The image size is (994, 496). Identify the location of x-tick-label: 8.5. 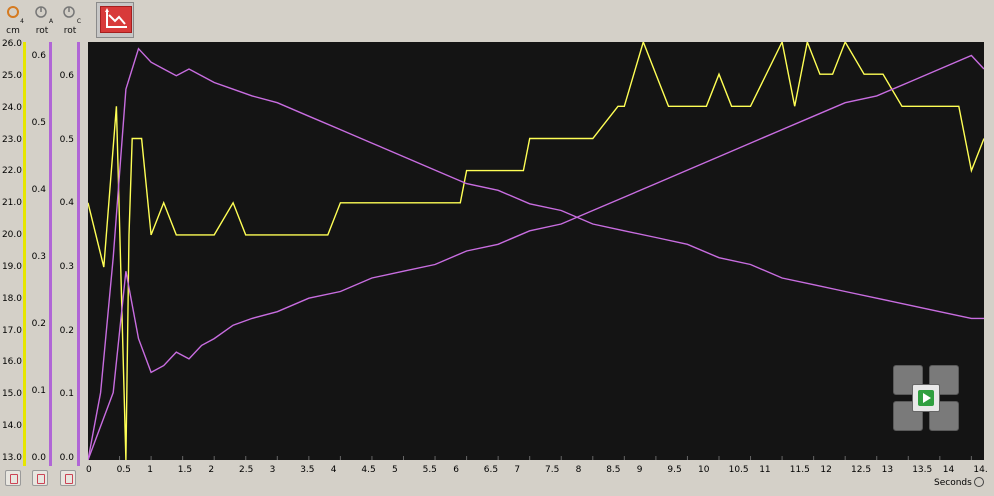
(613, 470).